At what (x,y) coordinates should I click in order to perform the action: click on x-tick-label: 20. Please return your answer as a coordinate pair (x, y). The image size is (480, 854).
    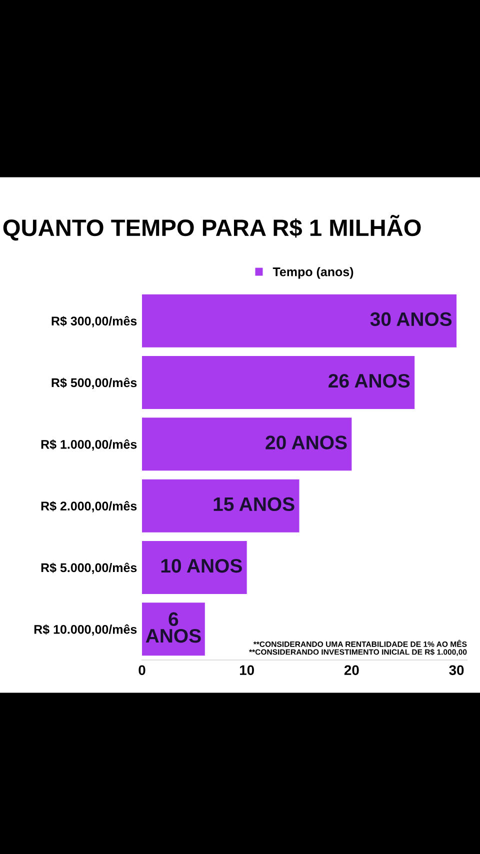
    Looking at the image, I should click on (351, 670).